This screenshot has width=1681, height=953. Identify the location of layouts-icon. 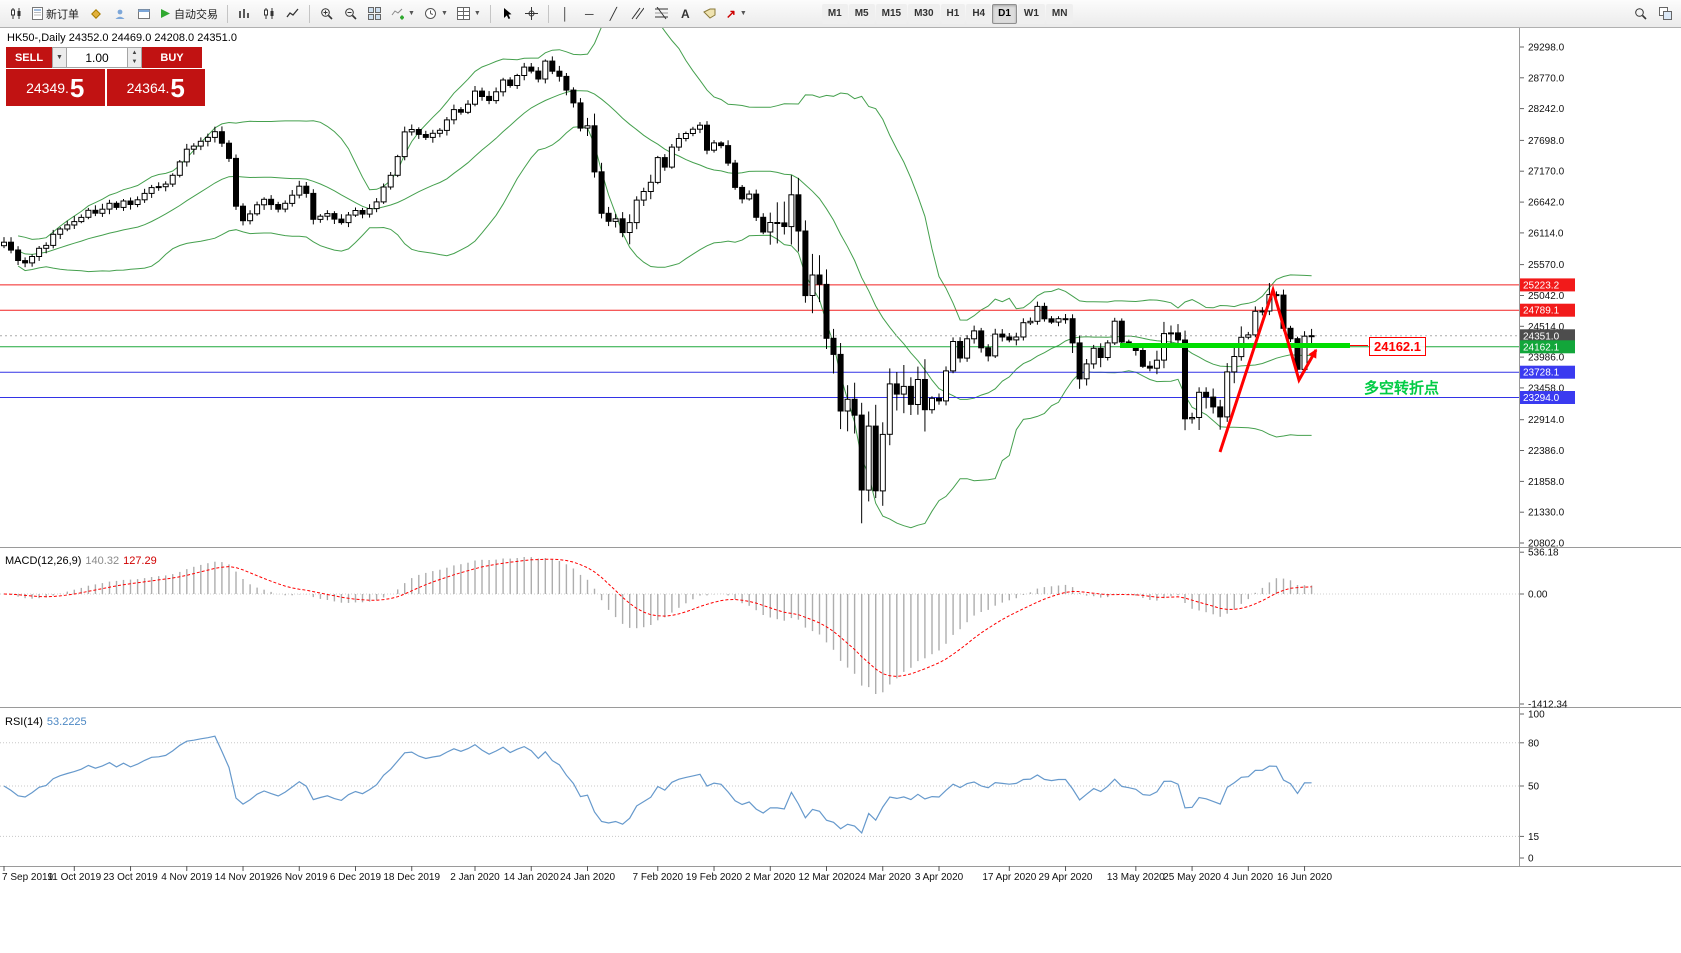
(1665, 13).